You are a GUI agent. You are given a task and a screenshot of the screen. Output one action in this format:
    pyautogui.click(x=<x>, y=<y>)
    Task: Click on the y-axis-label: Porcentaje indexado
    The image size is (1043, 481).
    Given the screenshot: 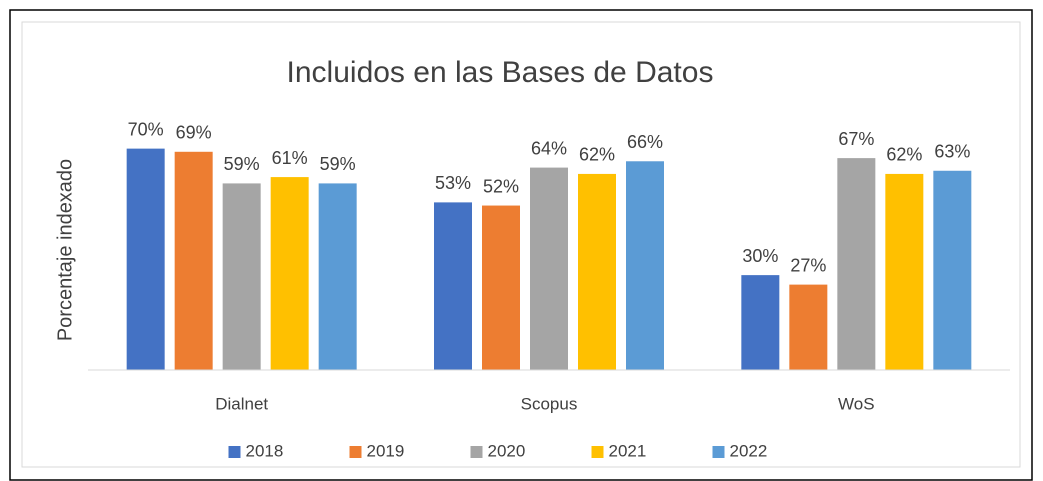 What is the action you would take?
    pyautogui.click(x=65, y=250)
    